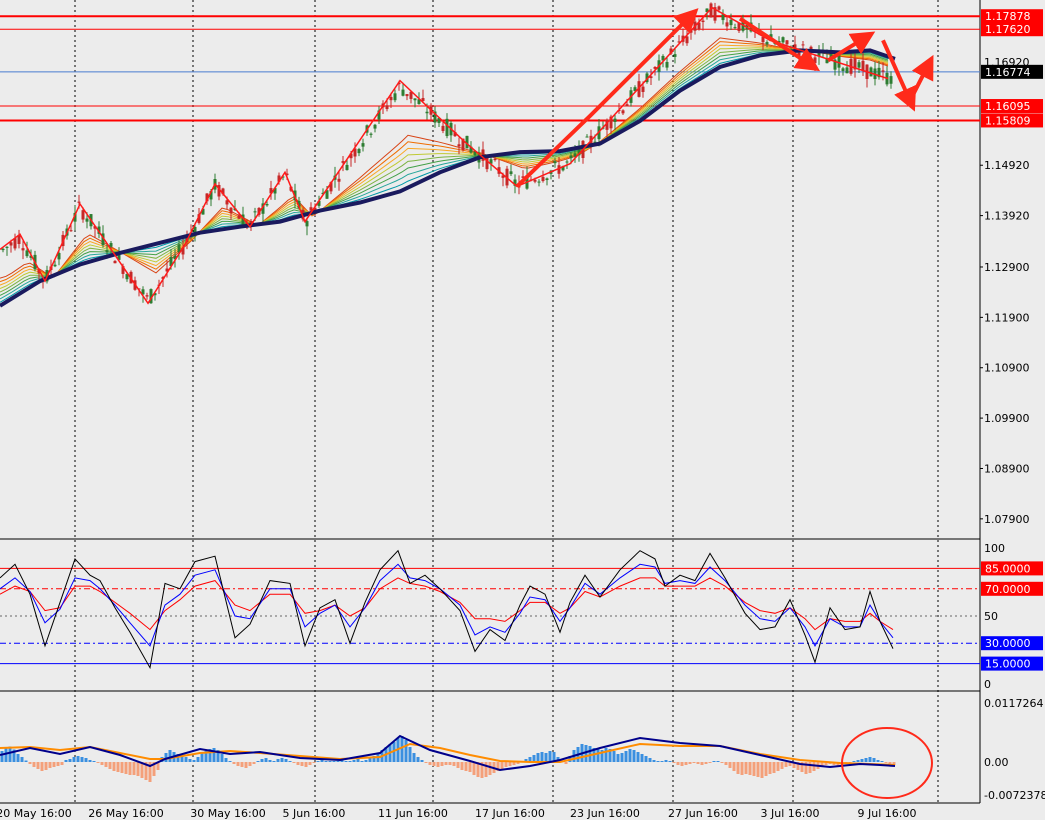  What do you see at coordinates (1008, 643) in the screenshot?
I see `stochastic-level-tag-text: 30.0000` at bounding box center [1008, 643].